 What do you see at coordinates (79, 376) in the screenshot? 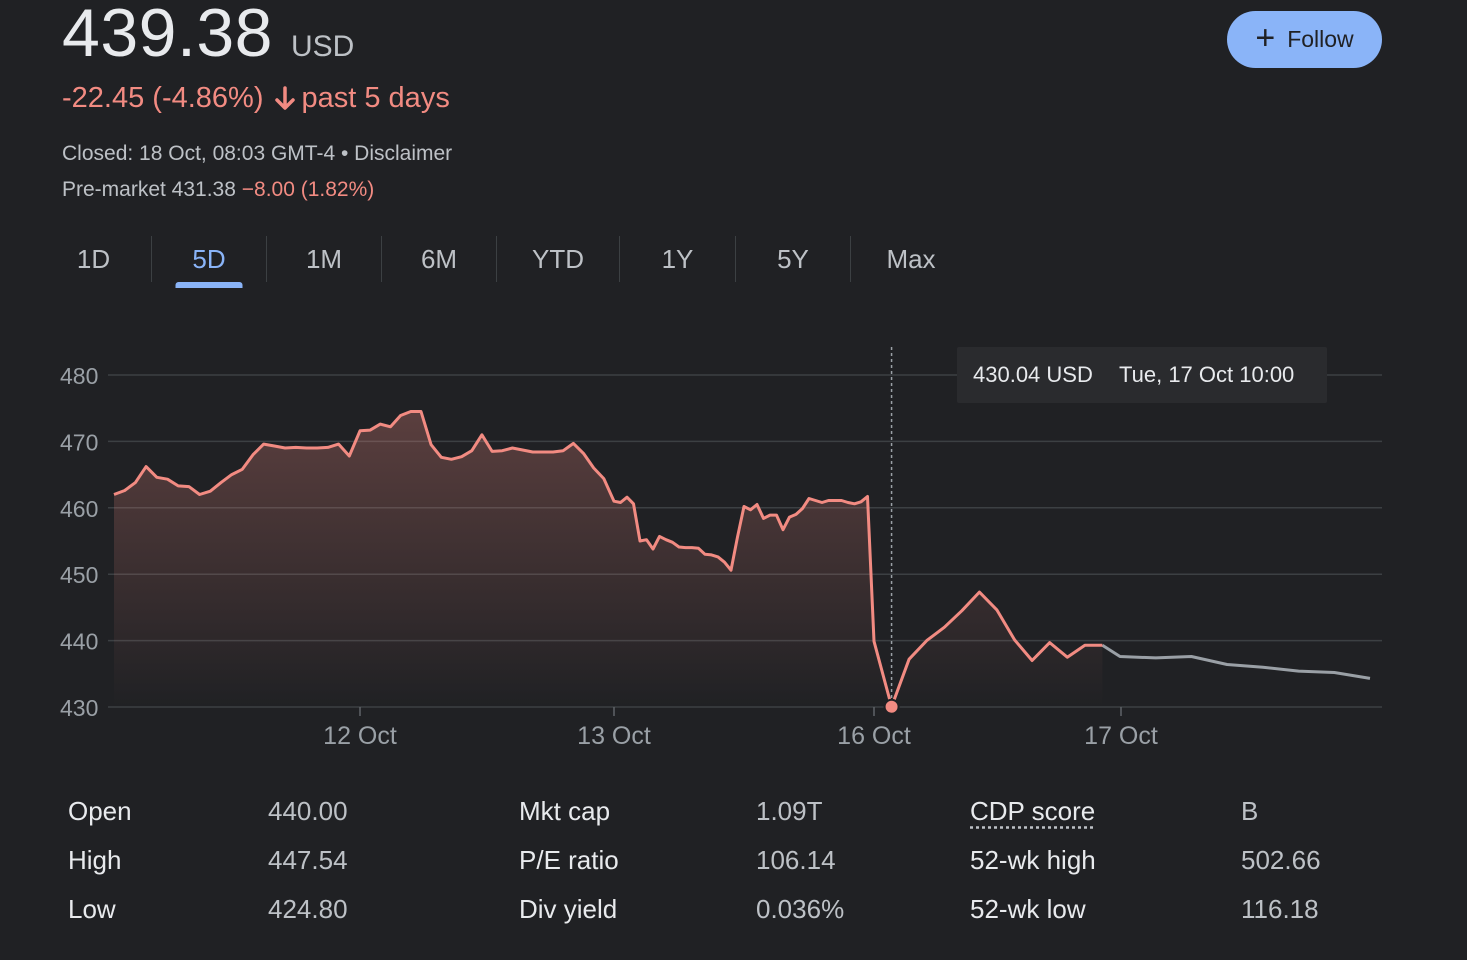
I see `y-tick-label: 480` at bounding box center [79, 376].